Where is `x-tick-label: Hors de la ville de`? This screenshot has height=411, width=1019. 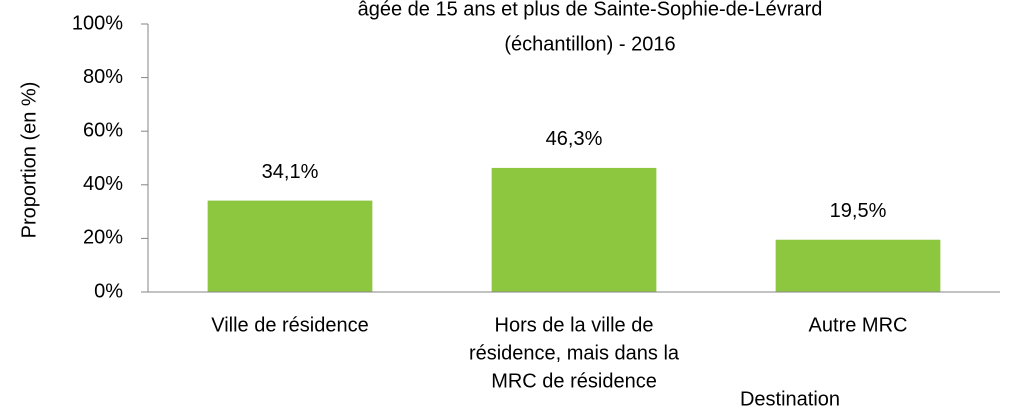
x-tick-label: Hors de la ville de is located at coordinates (574, 325).